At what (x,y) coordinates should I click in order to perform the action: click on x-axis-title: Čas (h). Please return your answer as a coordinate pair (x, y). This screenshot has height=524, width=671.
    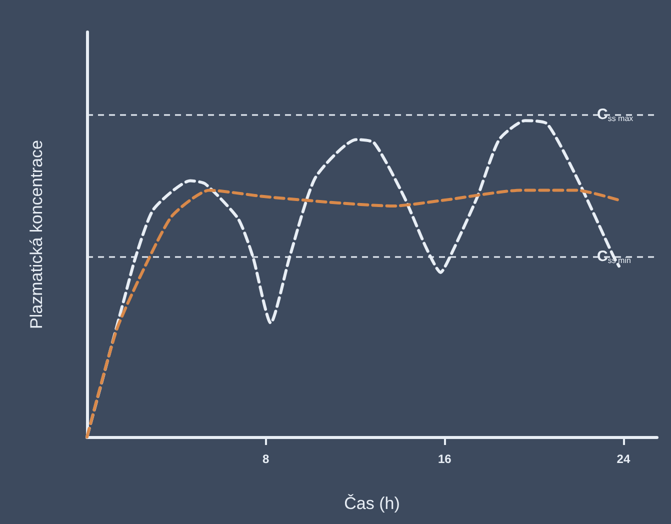
    Looking at the image, I should click on (372, 503).